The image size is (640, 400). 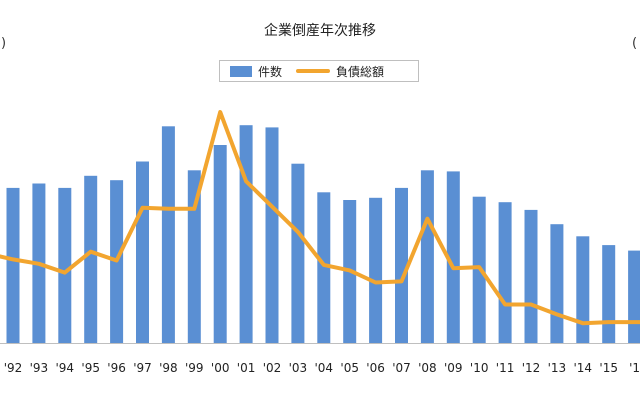 I want to click on x-tick-label: '97, so click(x=142, y=368).